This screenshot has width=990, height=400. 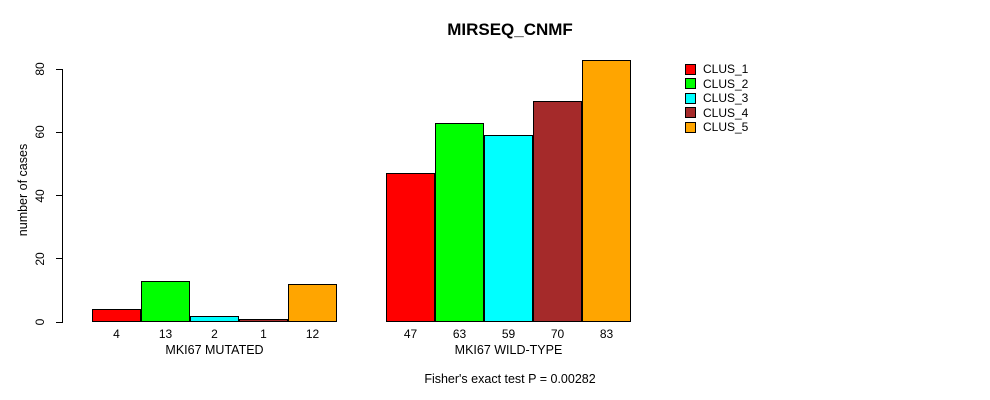 What do you see at coordinates (508, 350) in the screenshot?
I see `group-label: MKI67 WILD-TYPE` at bounding box center [508, 350].